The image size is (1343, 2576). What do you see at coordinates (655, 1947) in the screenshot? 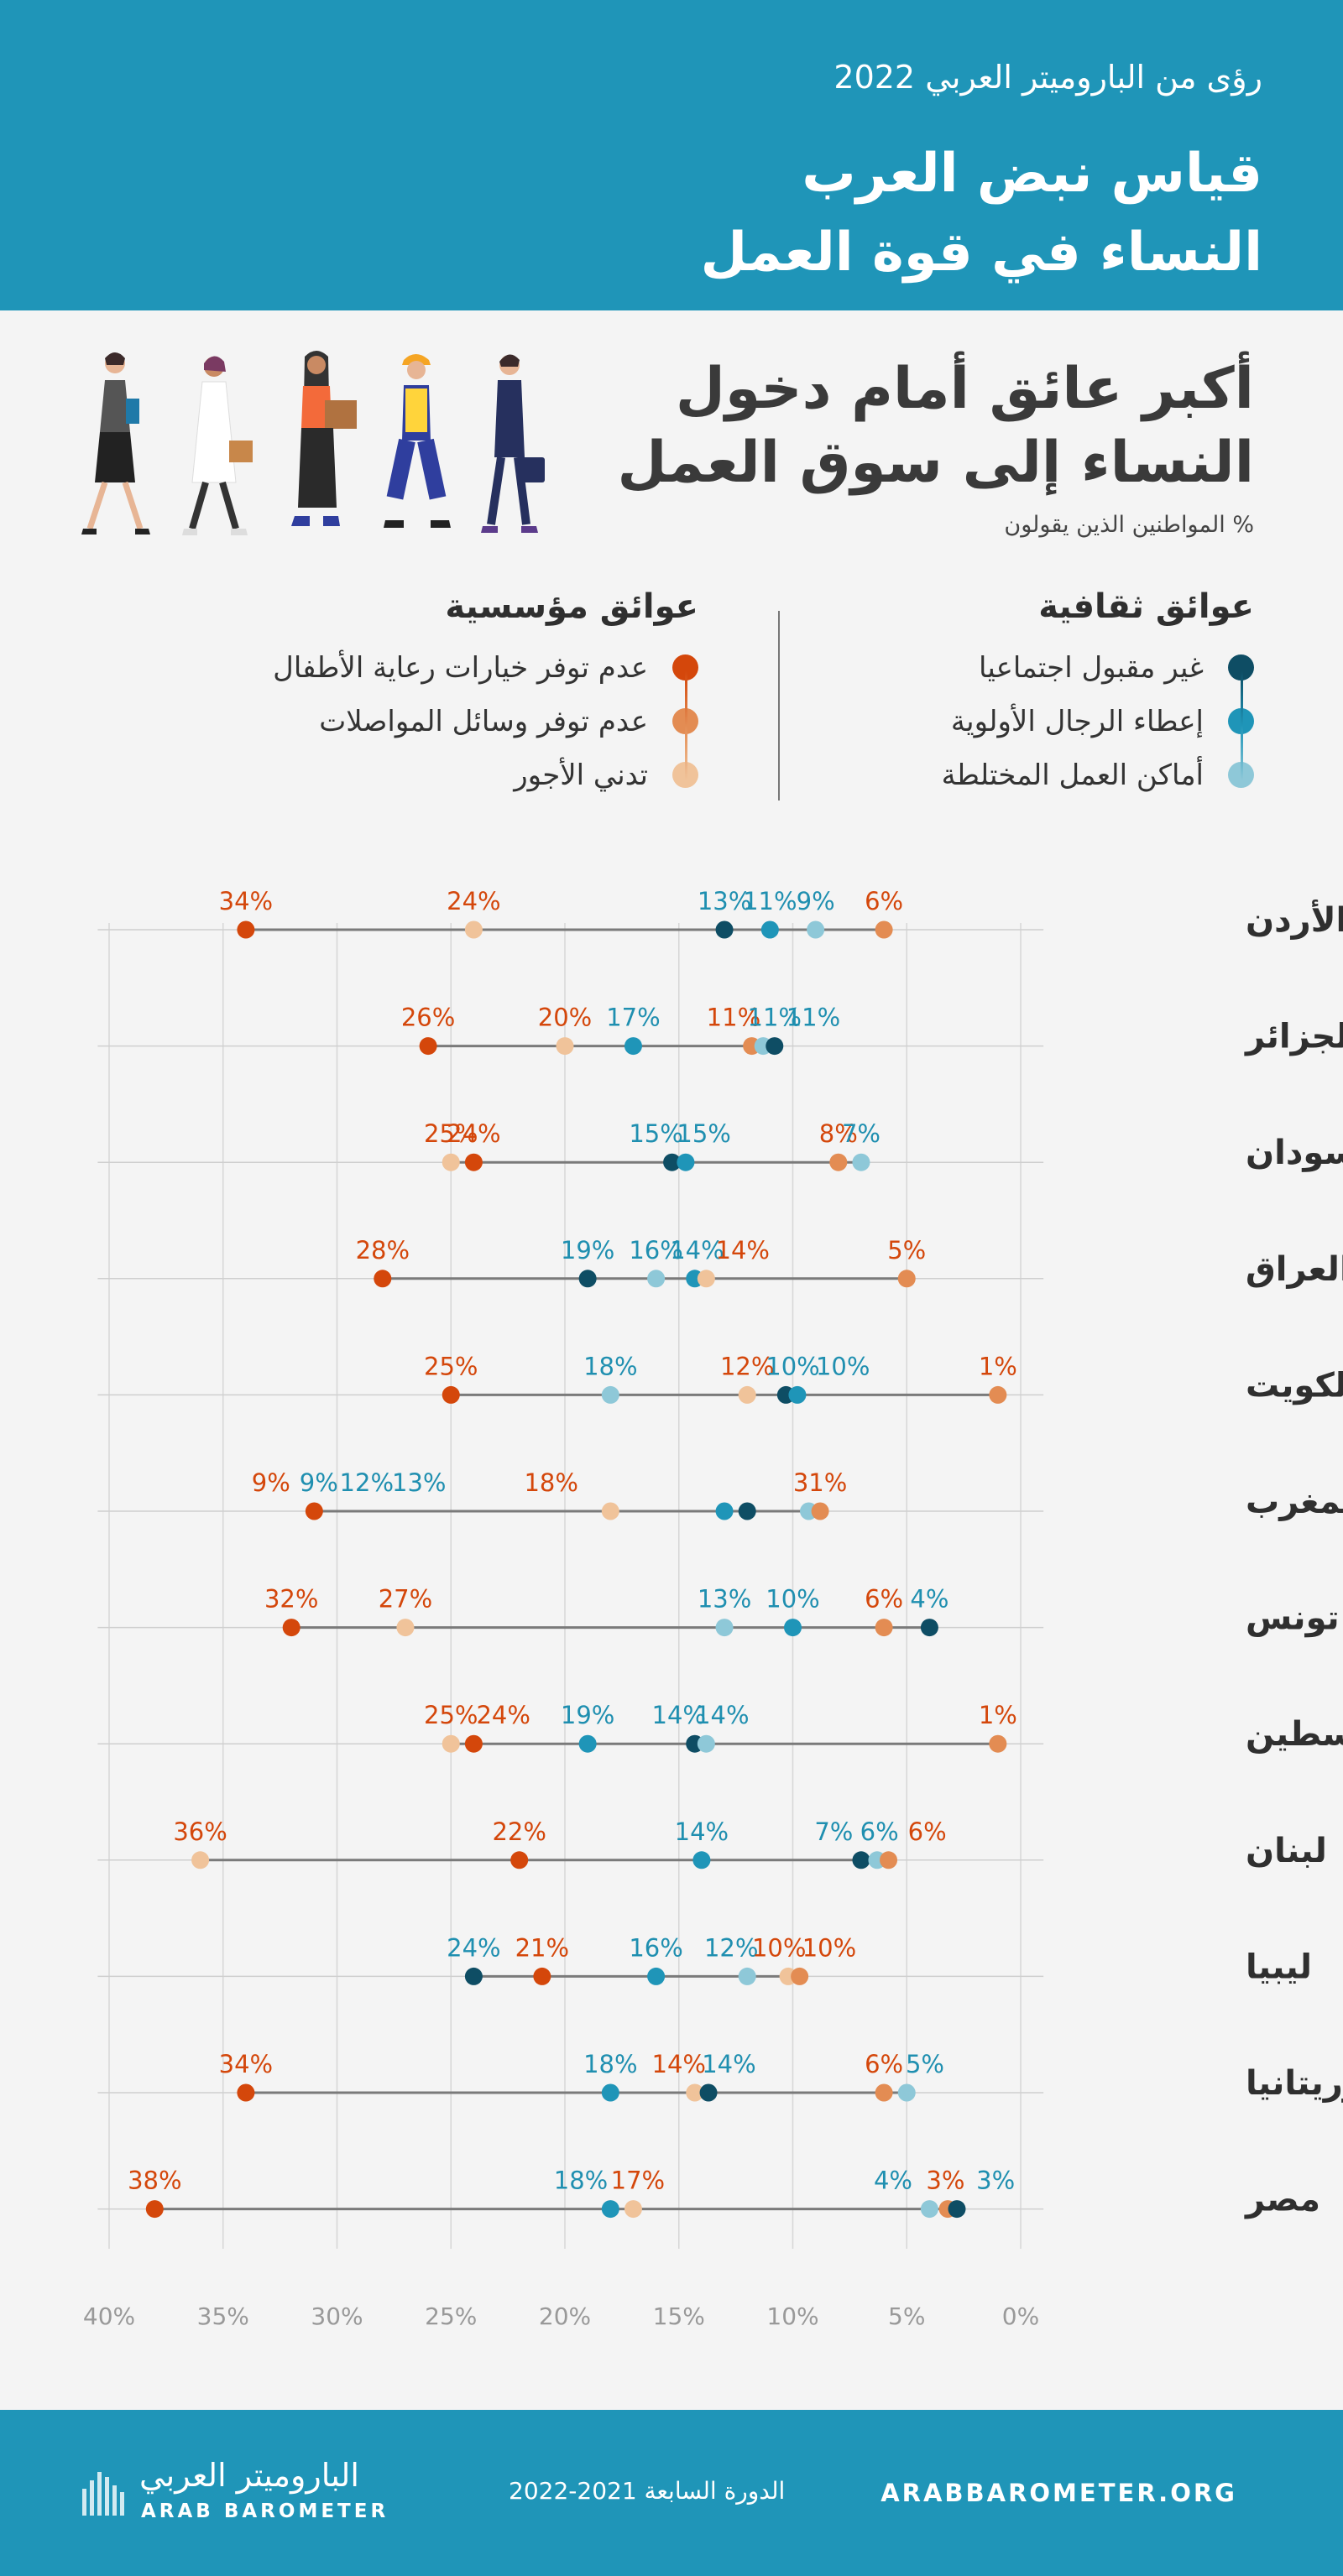
I see `value-label: 16%` at bounding box center [655, 1947].